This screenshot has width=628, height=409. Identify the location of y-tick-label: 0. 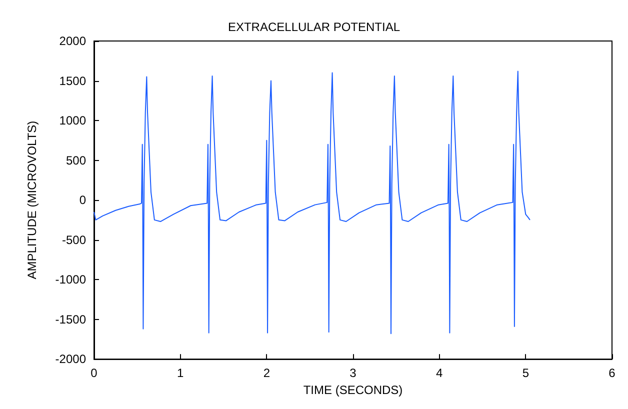
(82, 200).